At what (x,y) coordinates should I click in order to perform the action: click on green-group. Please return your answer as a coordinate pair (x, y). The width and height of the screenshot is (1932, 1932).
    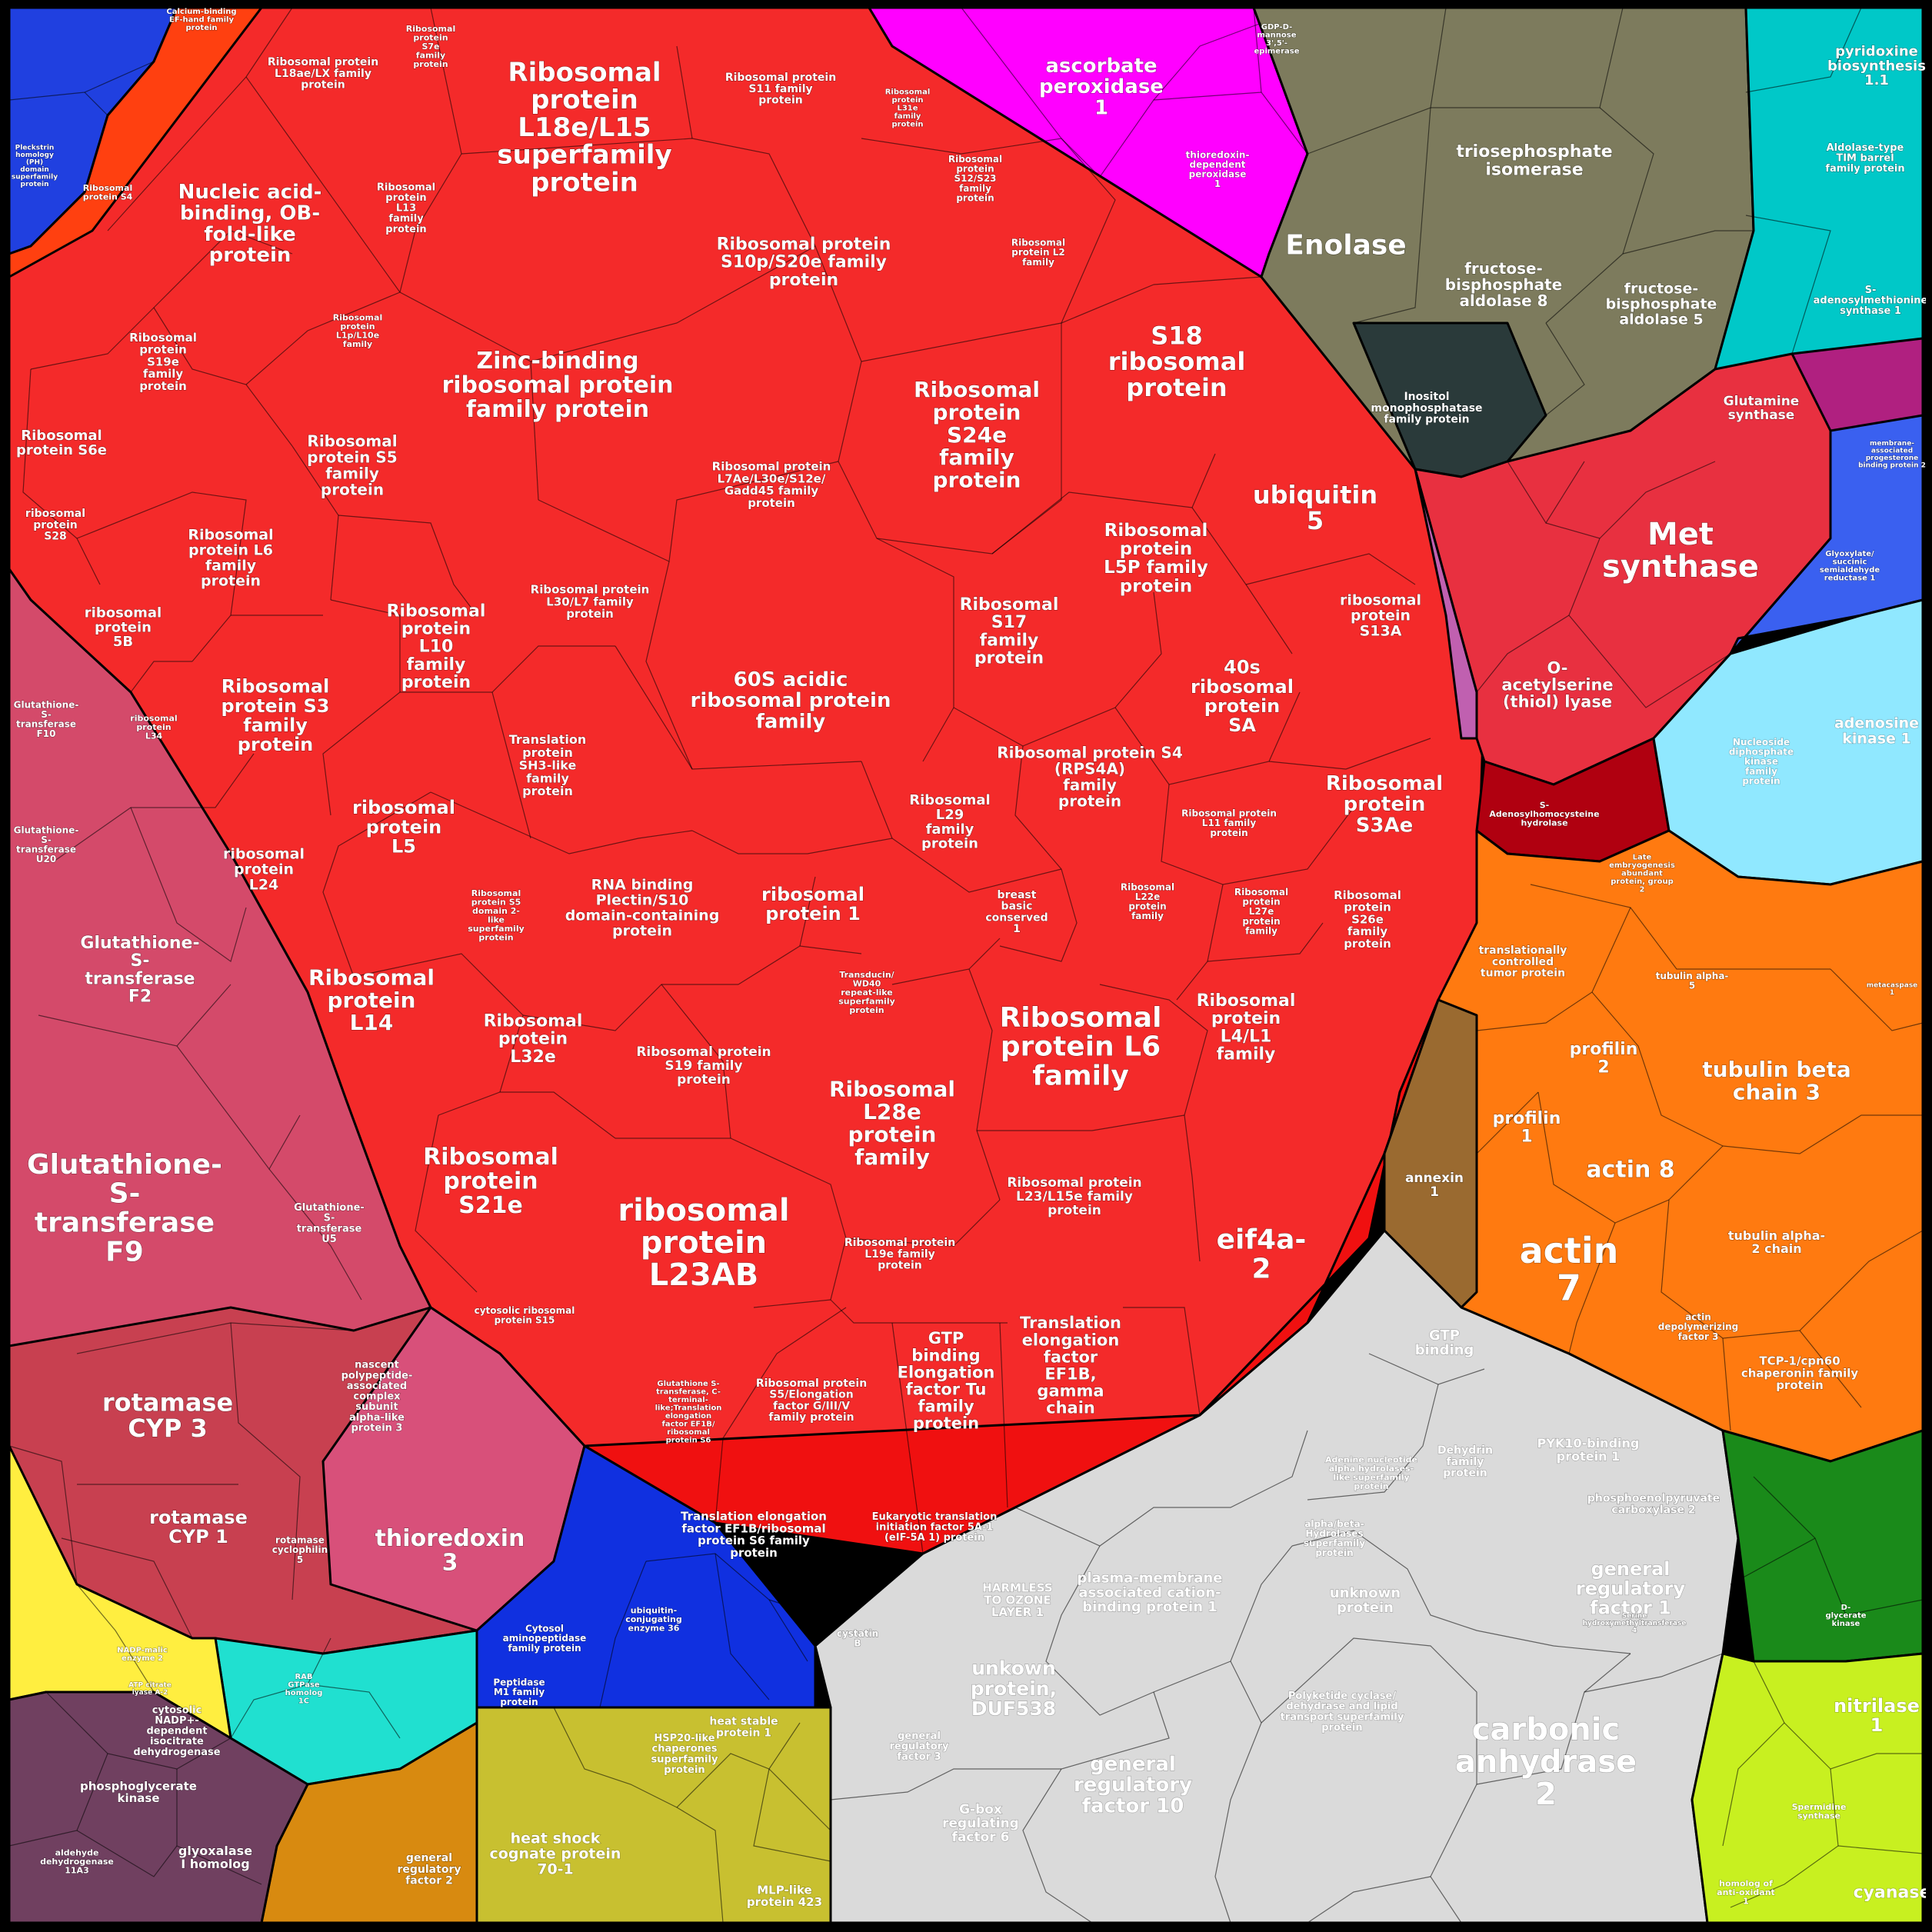
    Looking at the image, I should click on (1822, 1546).